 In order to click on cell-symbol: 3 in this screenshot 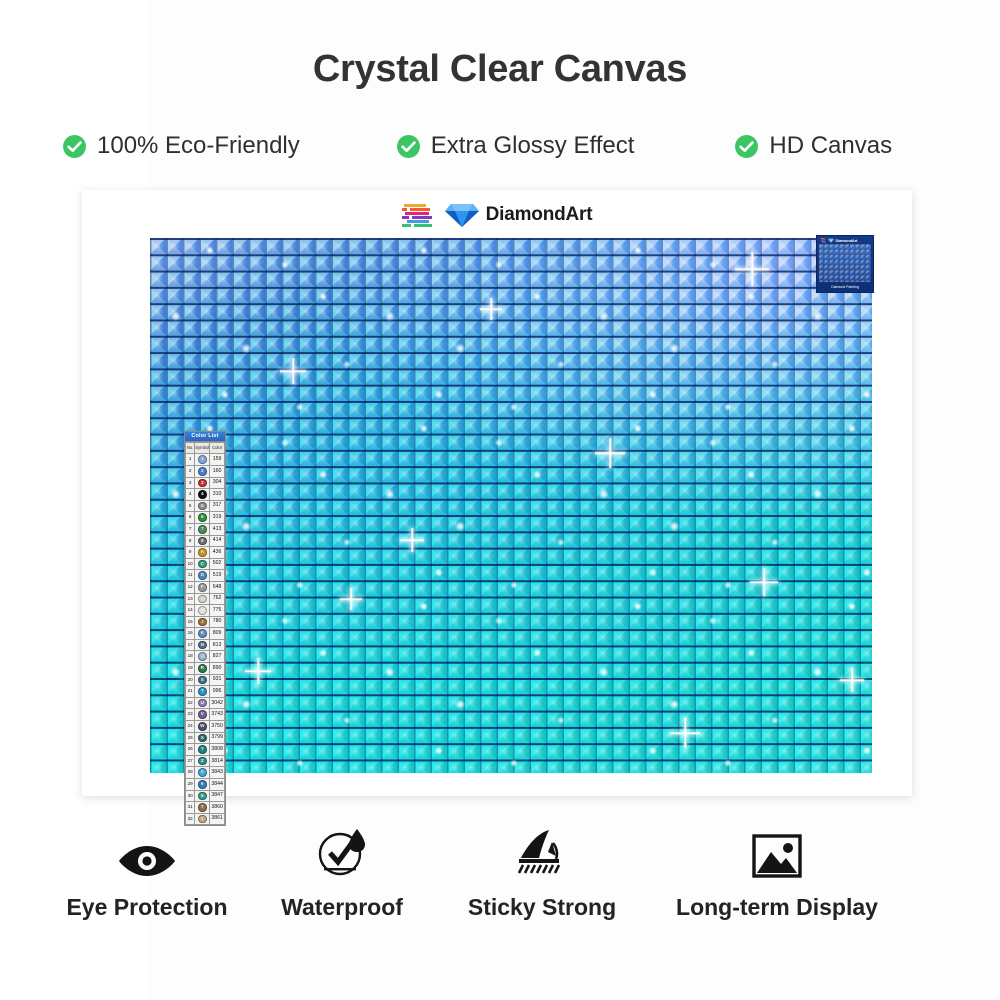, I will do `click(202, 483)`.